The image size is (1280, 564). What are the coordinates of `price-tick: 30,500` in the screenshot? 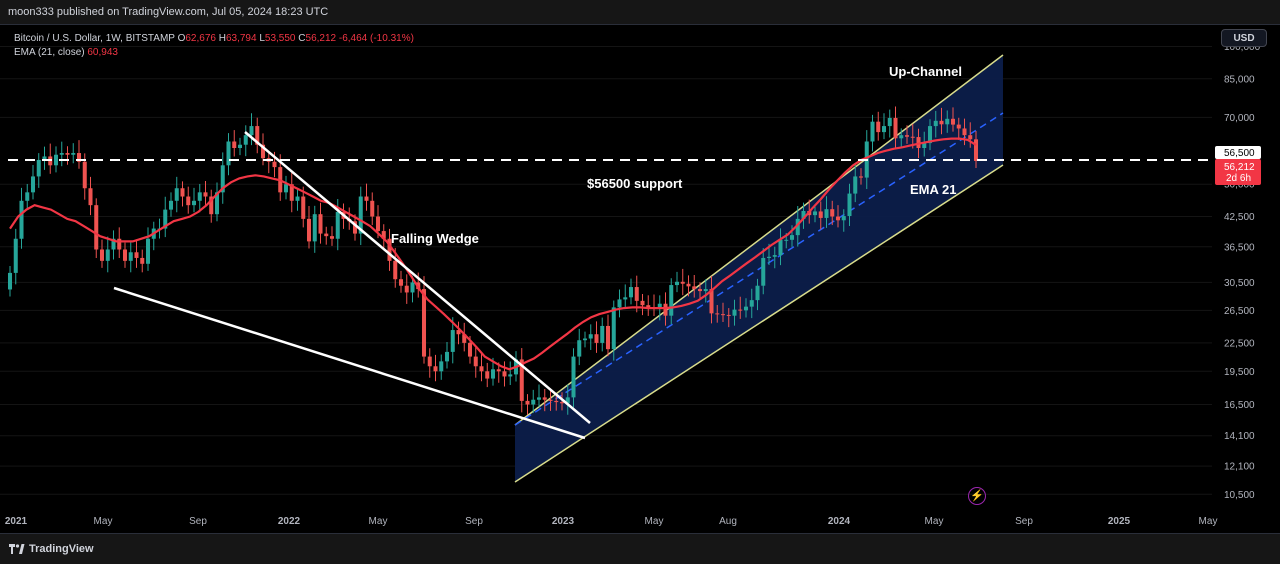 It's located at (1239, 283).